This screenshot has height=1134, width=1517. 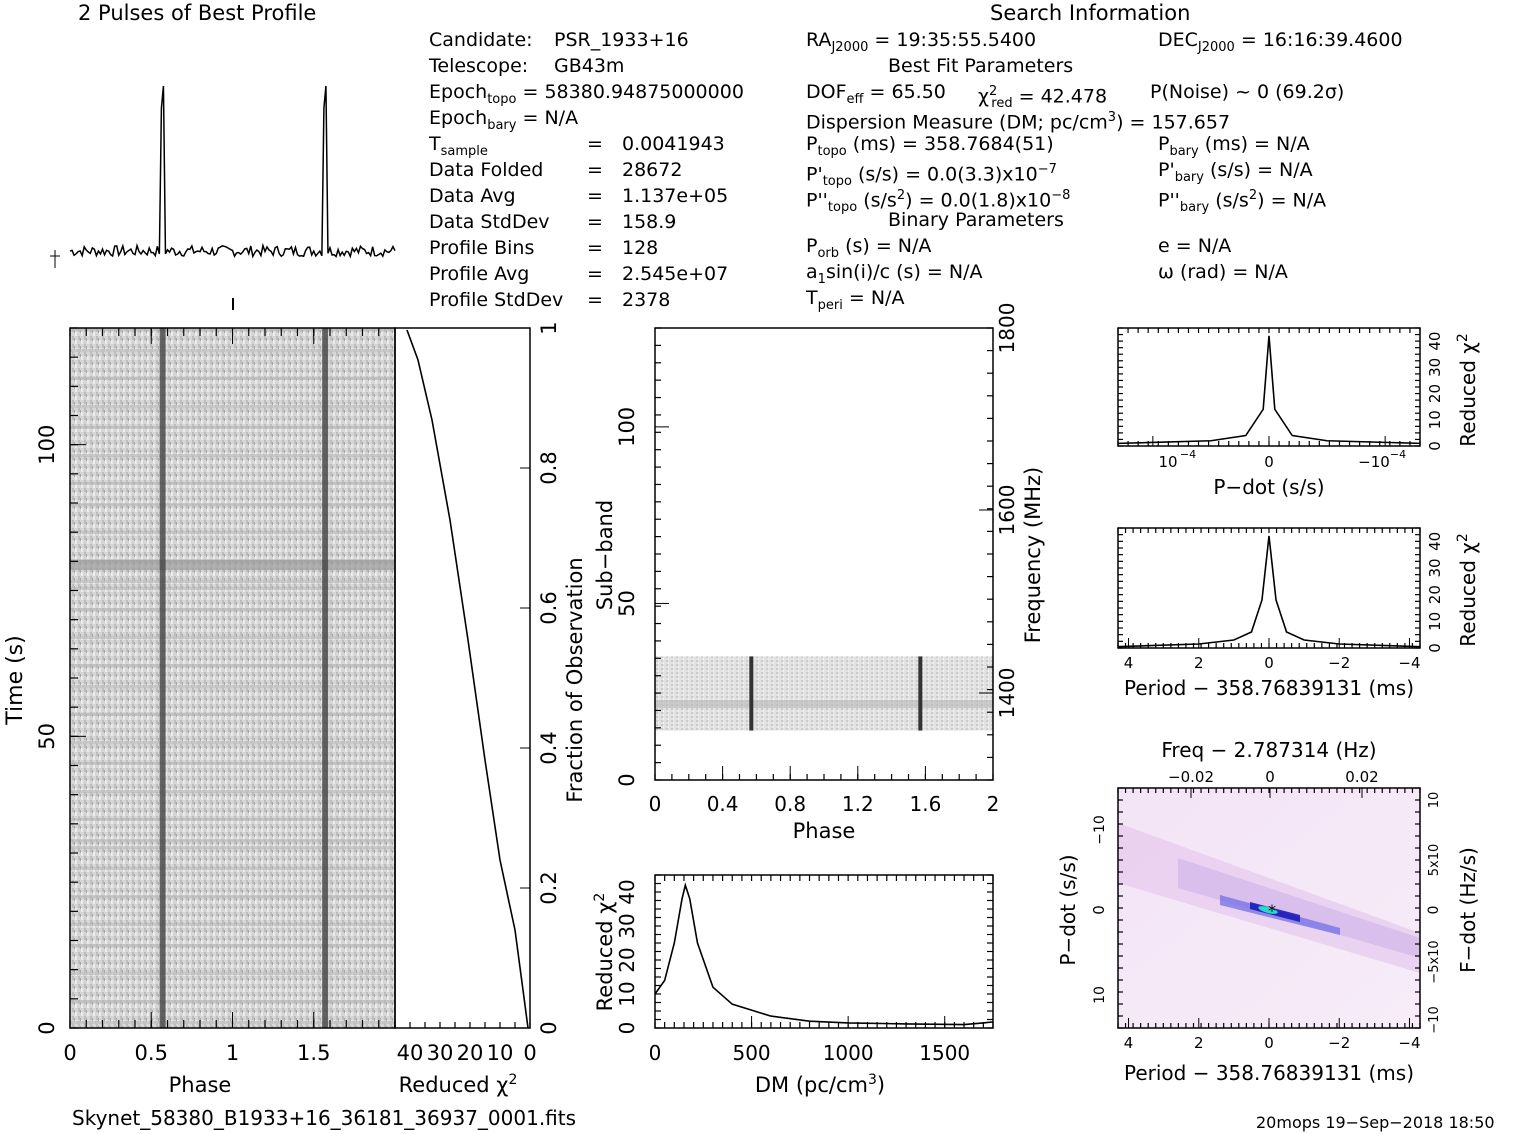 What do you see at coordinates (824, 954) in the screenshot?
I see `chi2-dm-line` at bounding box center [824, 954].